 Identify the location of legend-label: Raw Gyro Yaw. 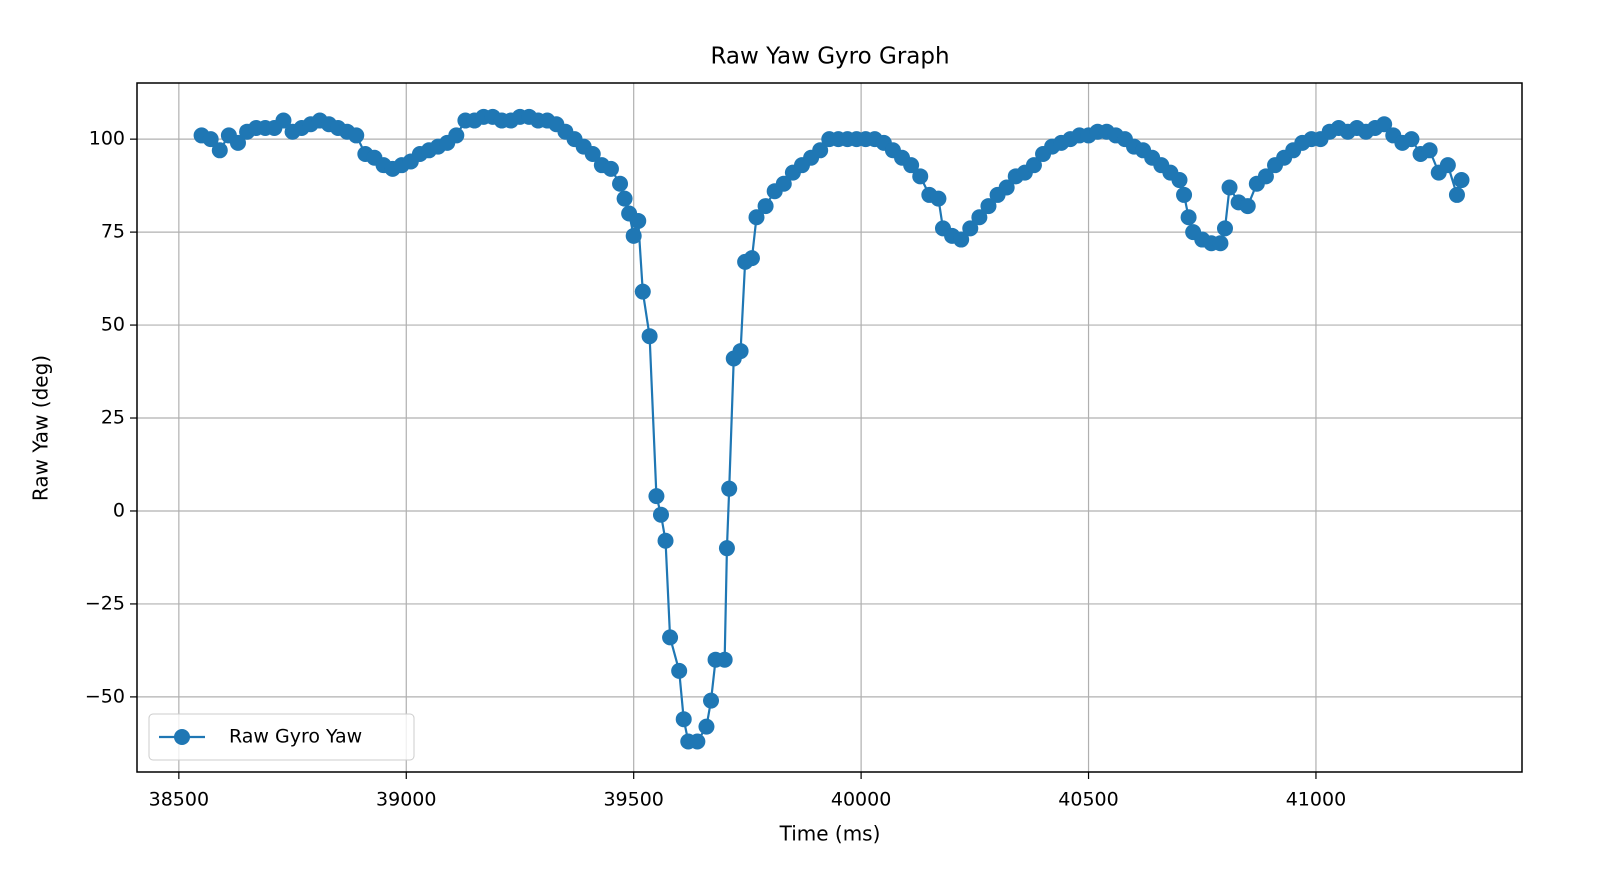
(295, 737).